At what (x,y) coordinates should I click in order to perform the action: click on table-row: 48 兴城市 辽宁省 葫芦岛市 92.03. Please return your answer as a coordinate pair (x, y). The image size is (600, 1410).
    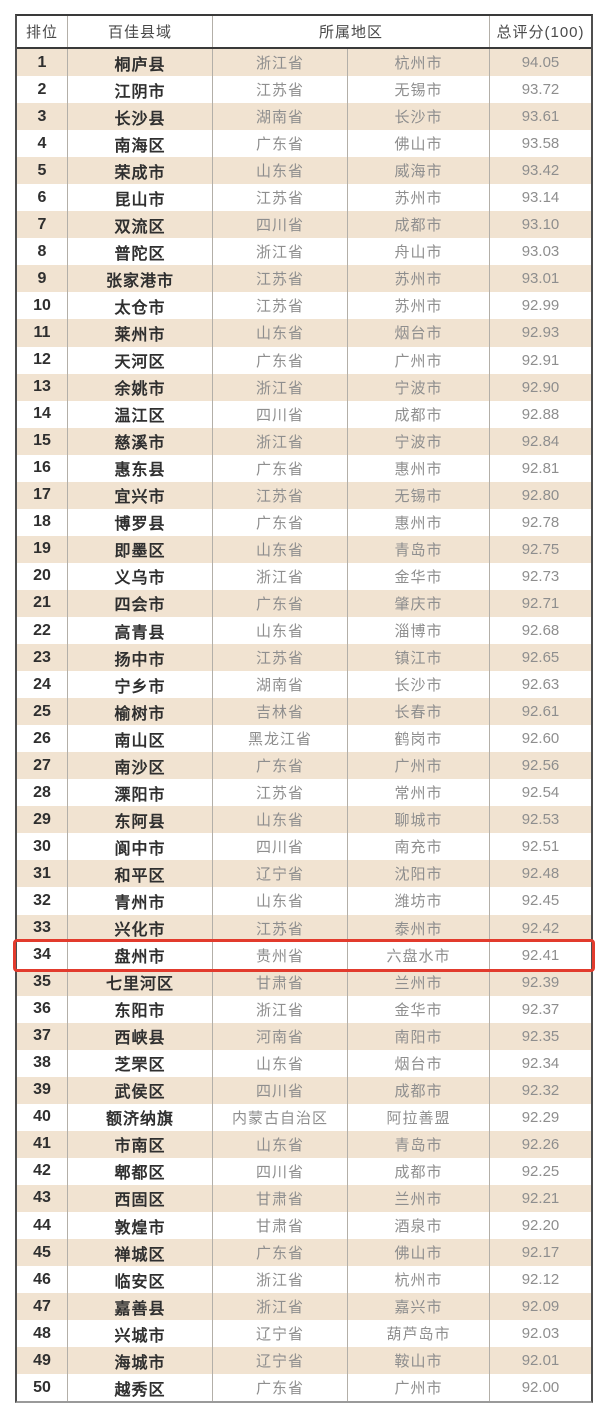
    Looking at the image, I should click on (304, 1334).